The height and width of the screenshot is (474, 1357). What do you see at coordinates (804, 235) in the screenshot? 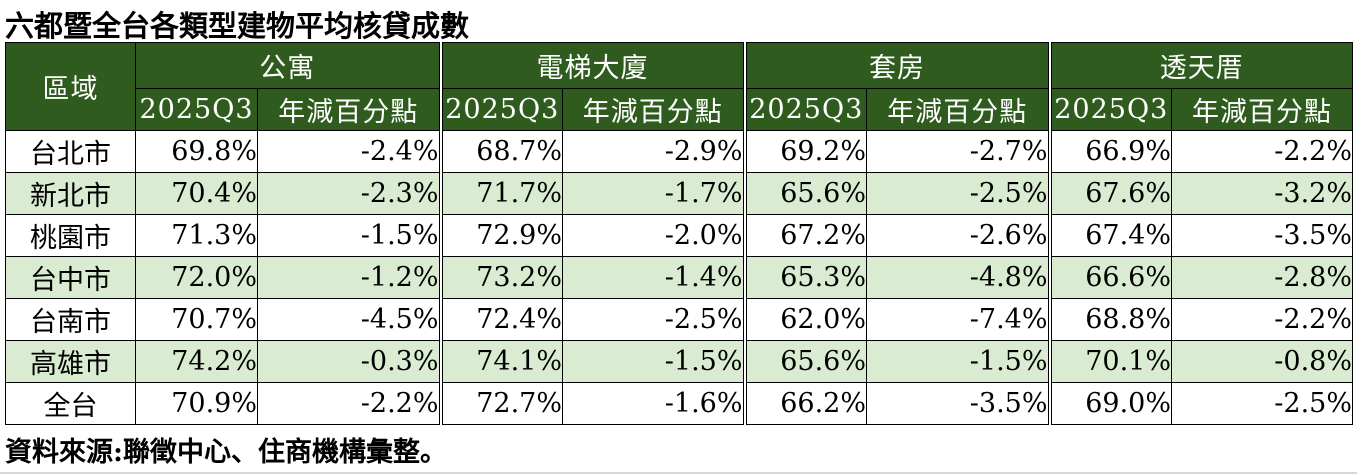
I see `value-cell-quarter: 67.2%` at bounding box center [804, 235].